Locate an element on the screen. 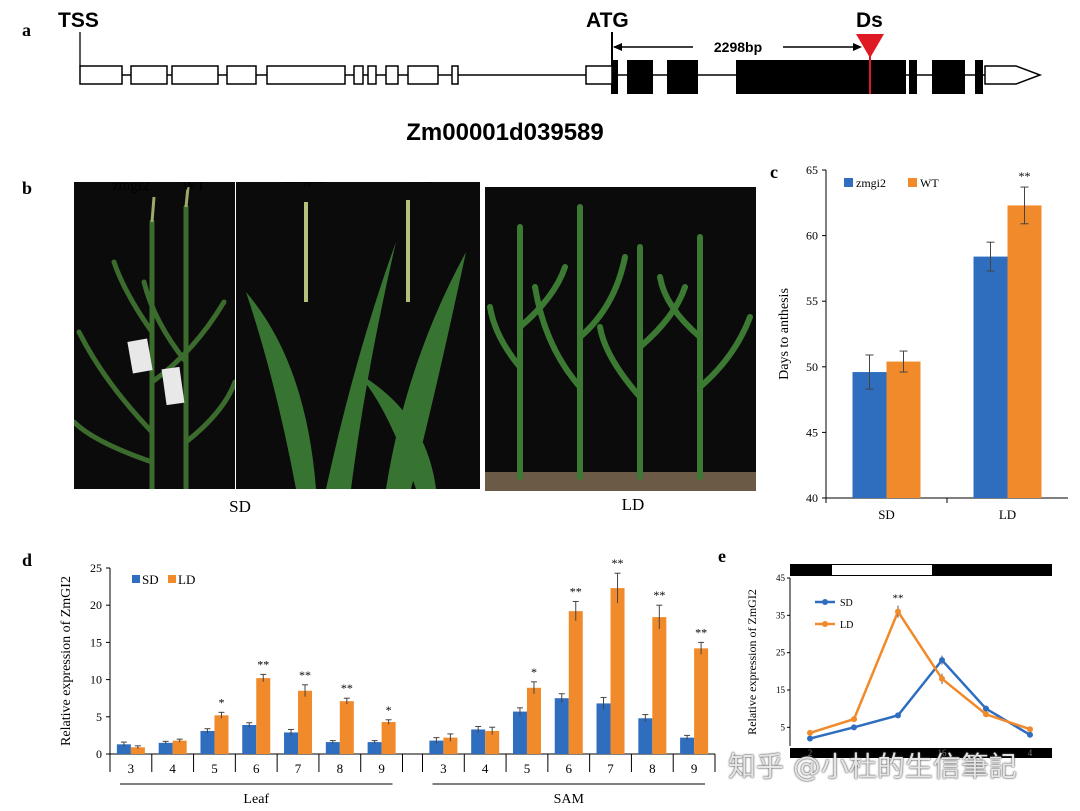  ld-plants-illustration is located at coordinates (620, 347).